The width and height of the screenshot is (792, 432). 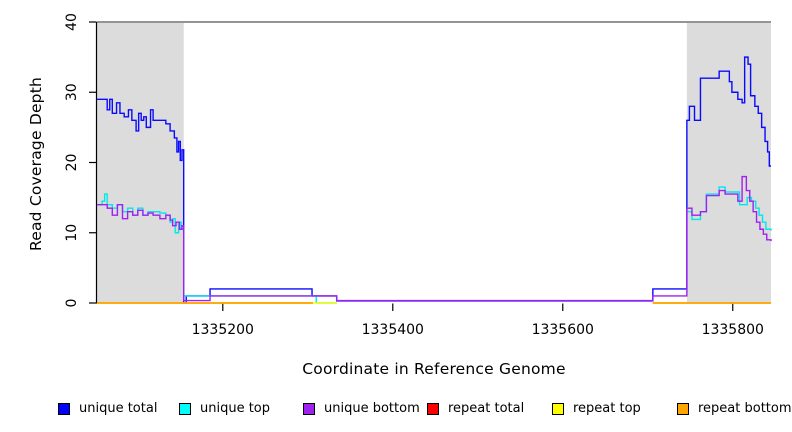 I want to click on y-tick-label: 0, so click(x=72, y=303).